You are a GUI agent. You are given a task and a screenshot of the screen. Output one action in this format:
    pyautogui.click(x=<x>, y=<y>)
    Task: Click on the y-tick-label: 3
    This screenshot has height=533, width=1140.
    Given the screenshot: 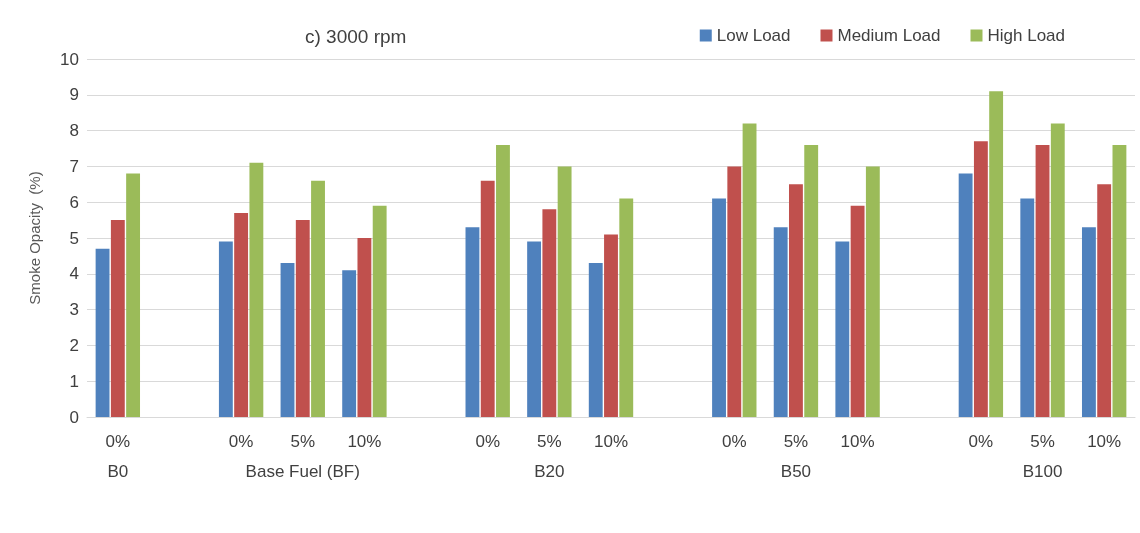 What is the action you would take?
    pyautogui.click(x=74, y=310)
    